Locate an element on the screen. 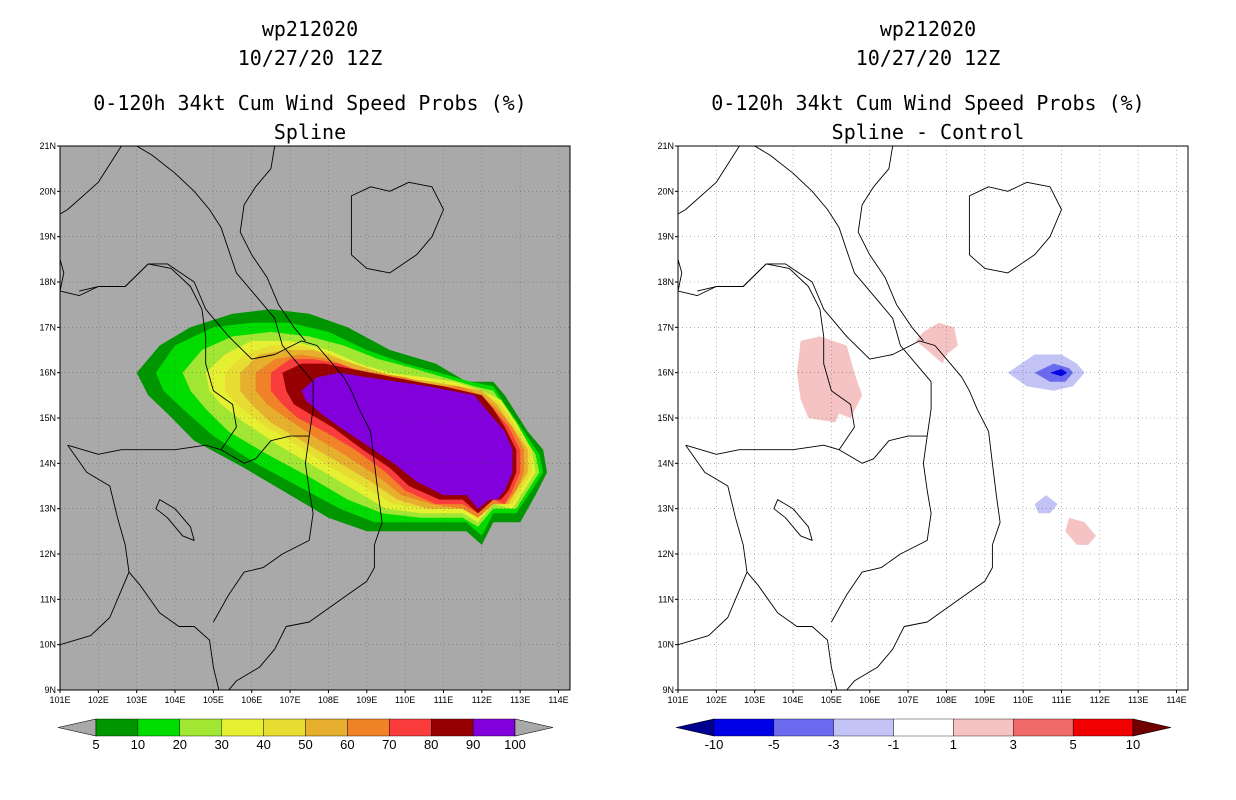 Image resolution: width=1236 pixels, height=800 pixels. left-lat-label: 10N is located at coordinates (47, 645).